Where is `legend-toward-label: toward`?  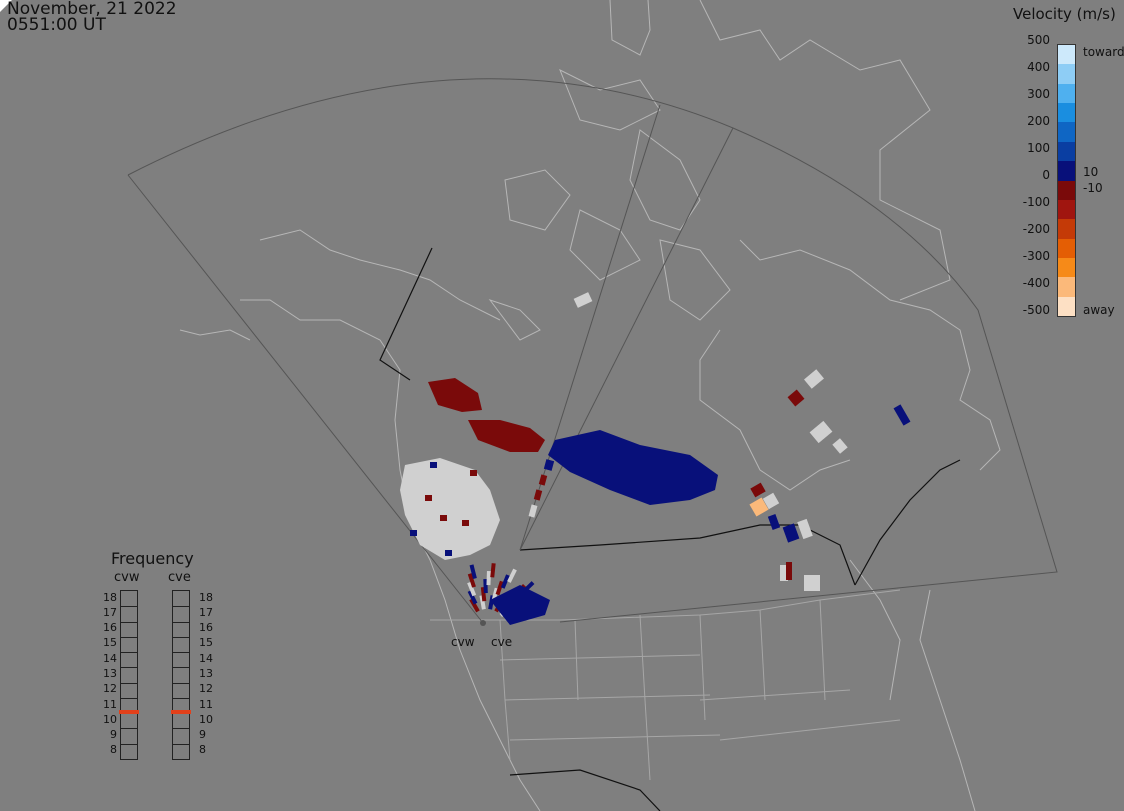
legend-toward-label: toward is located at coordinates (1103, 52).